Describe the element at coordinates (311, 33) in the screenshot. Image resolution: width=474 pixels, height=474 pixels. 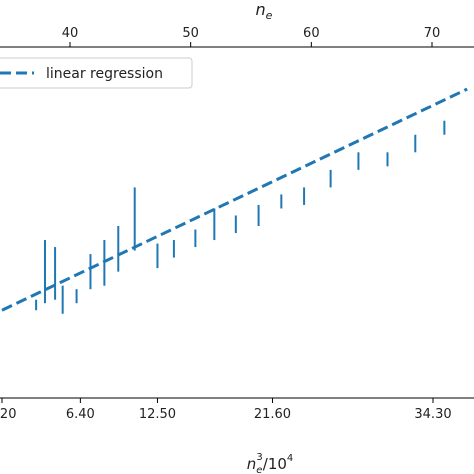
I see `top-tick-label-2: 60` at that location.